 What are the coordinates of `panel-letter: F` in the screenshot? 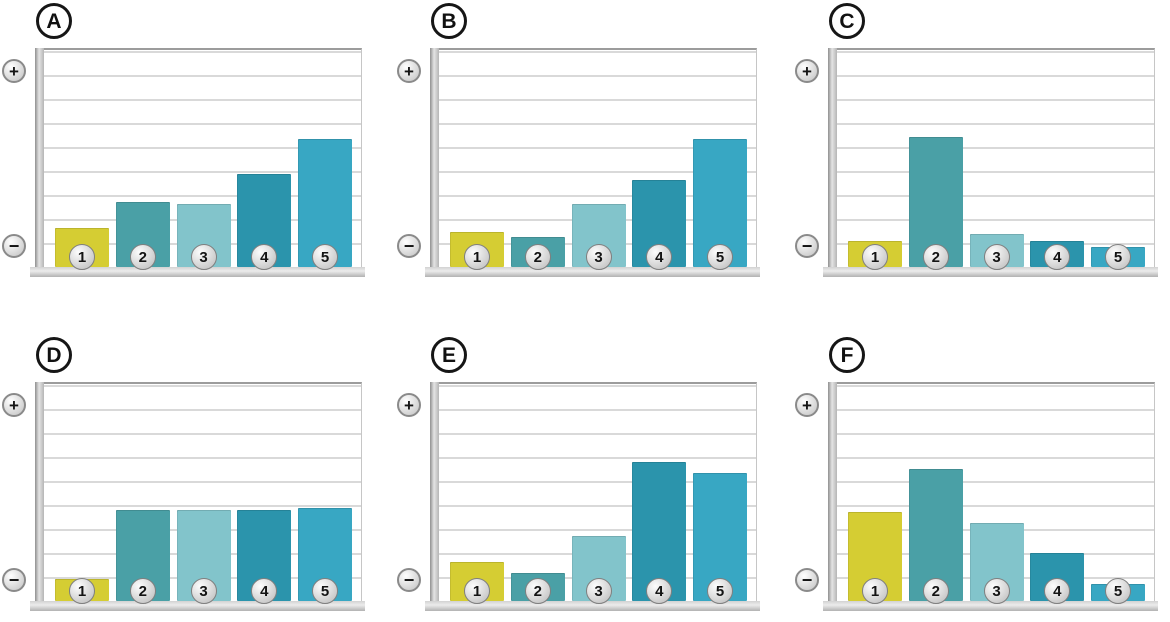 It's located at (847, 355).